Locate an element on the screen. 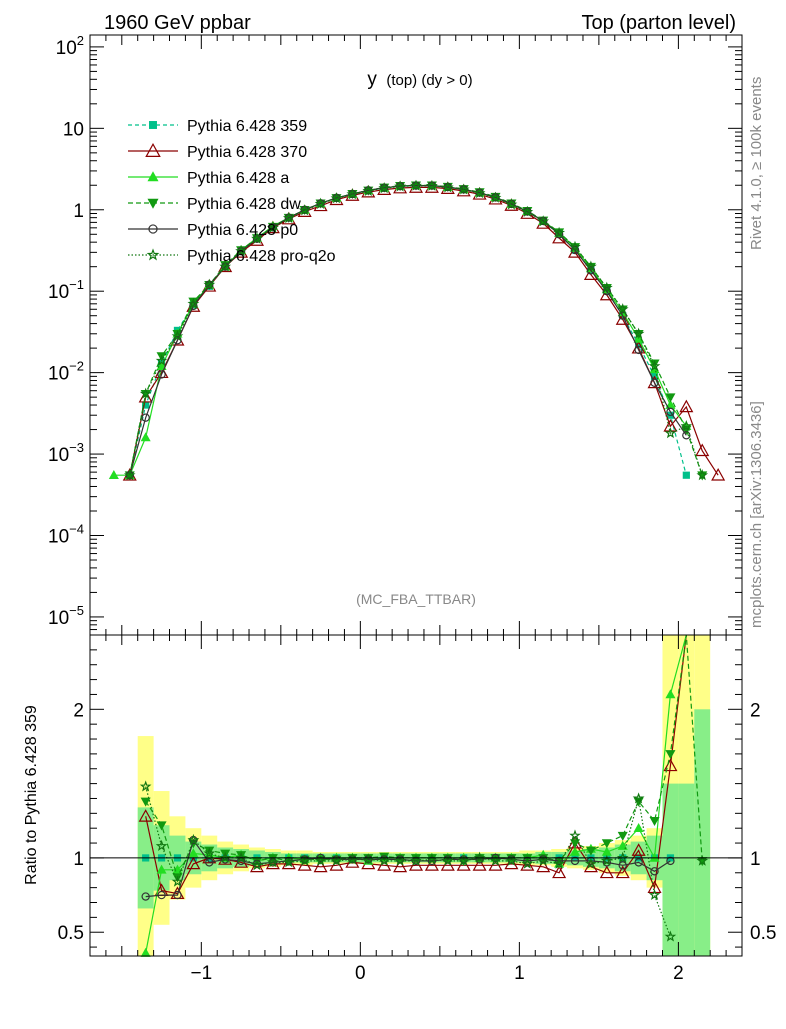 Image resolution: width=786 pixels, height=1029 pixels. legend-label: Pythia 6.428 dw is located at coordinates (244, 204).